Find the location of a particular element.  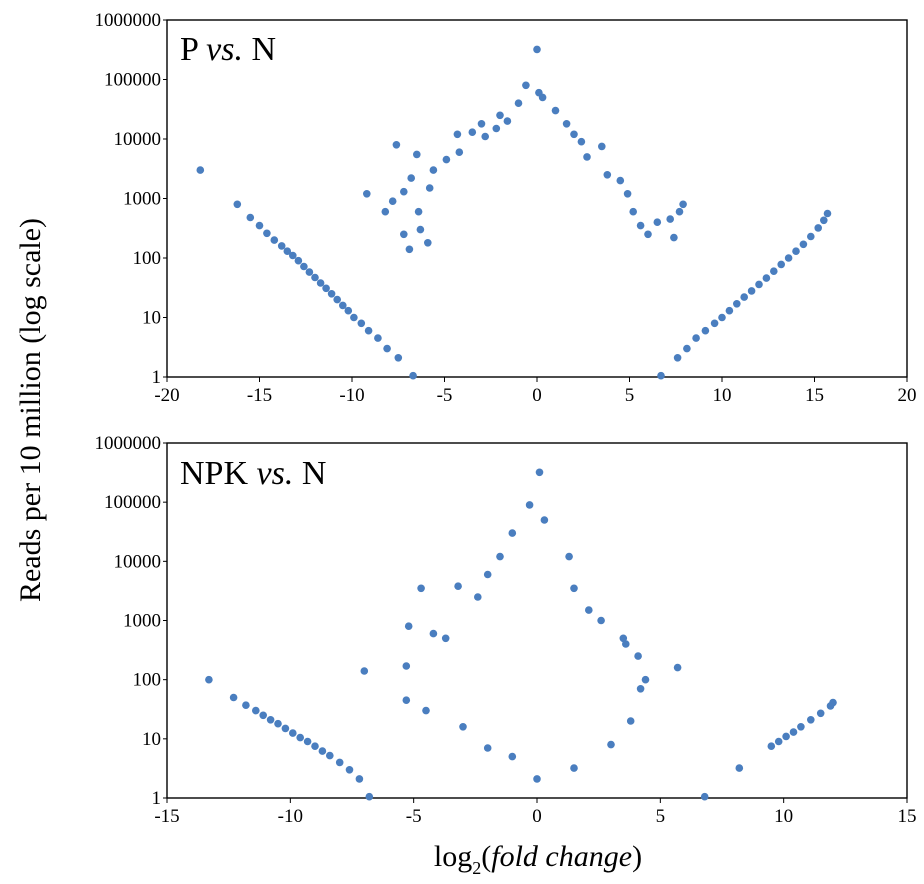

x-axis-ticks: -15 -10 -5 0 5 10 15 is located at coordinates (535, 812).